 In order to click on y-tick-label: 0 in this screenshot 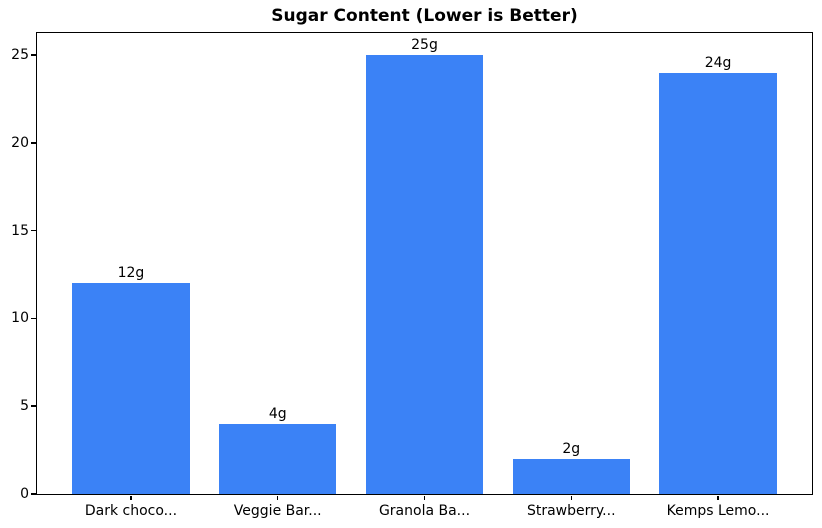, I will do `click(24, 494)`.